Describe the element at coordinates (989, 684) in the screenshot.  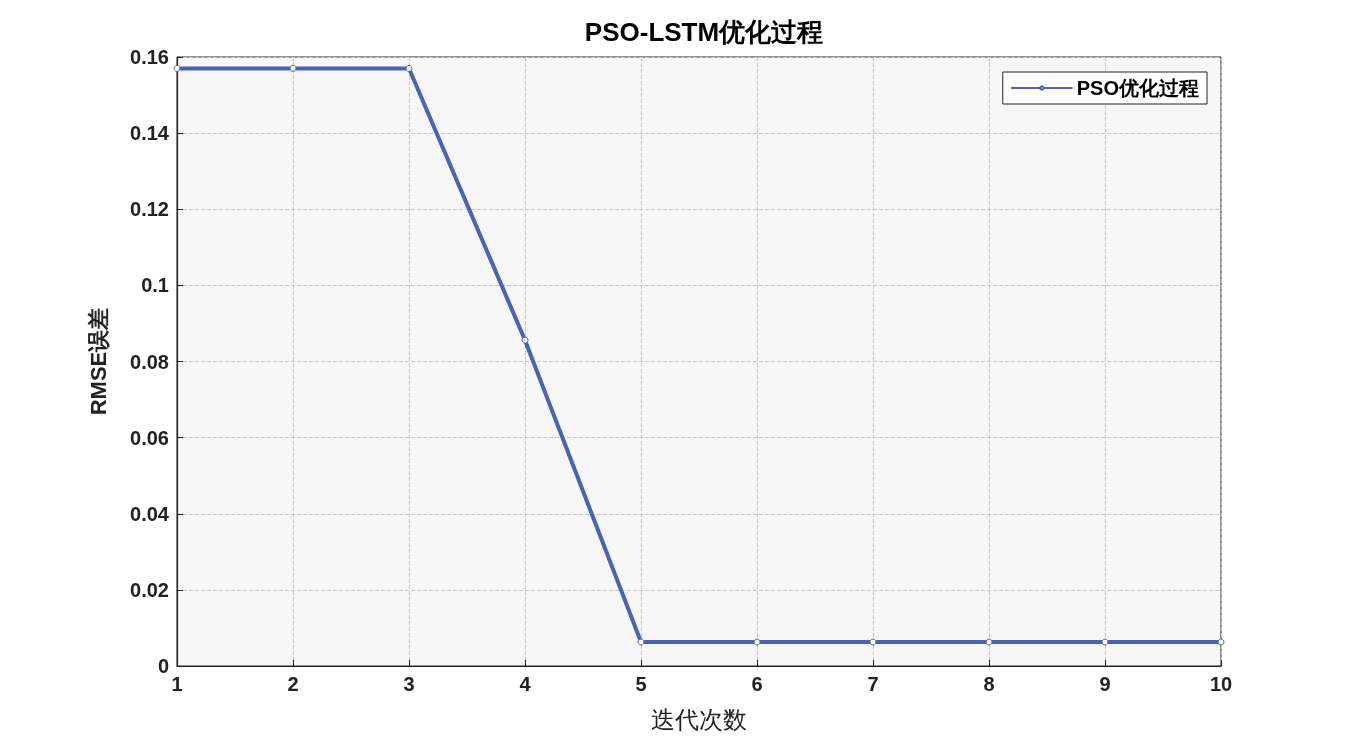
I see `x-tick-label: 8` at that location.